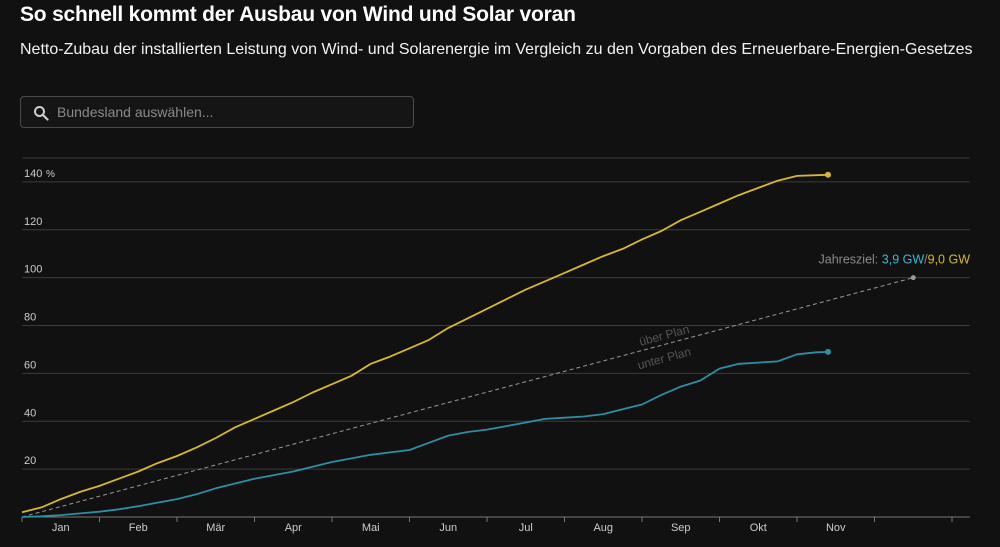 This screenshot has height=547, width=1000. Describe the element at coordinates (138, 528) in the screenshot. I see `x-tick-label: Feb` at that location.